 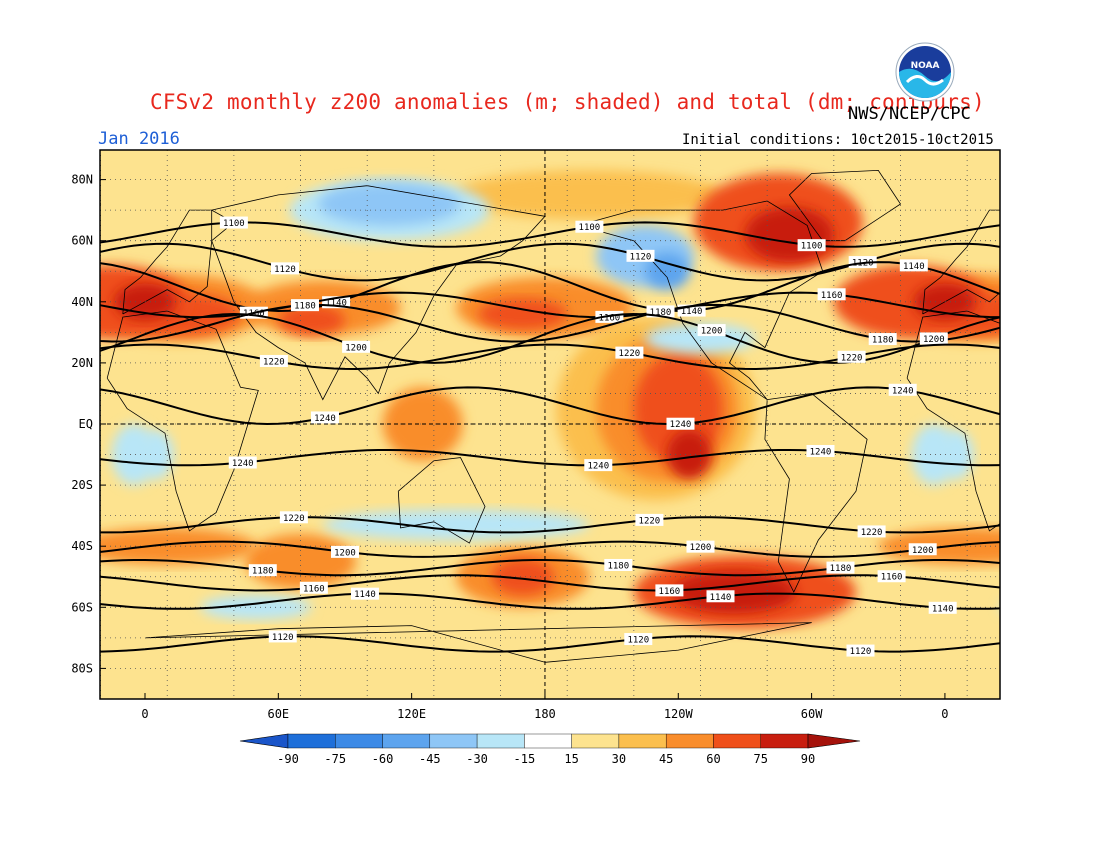 I want to click on colorbar-high-arrow, so click(x=834, y=741).